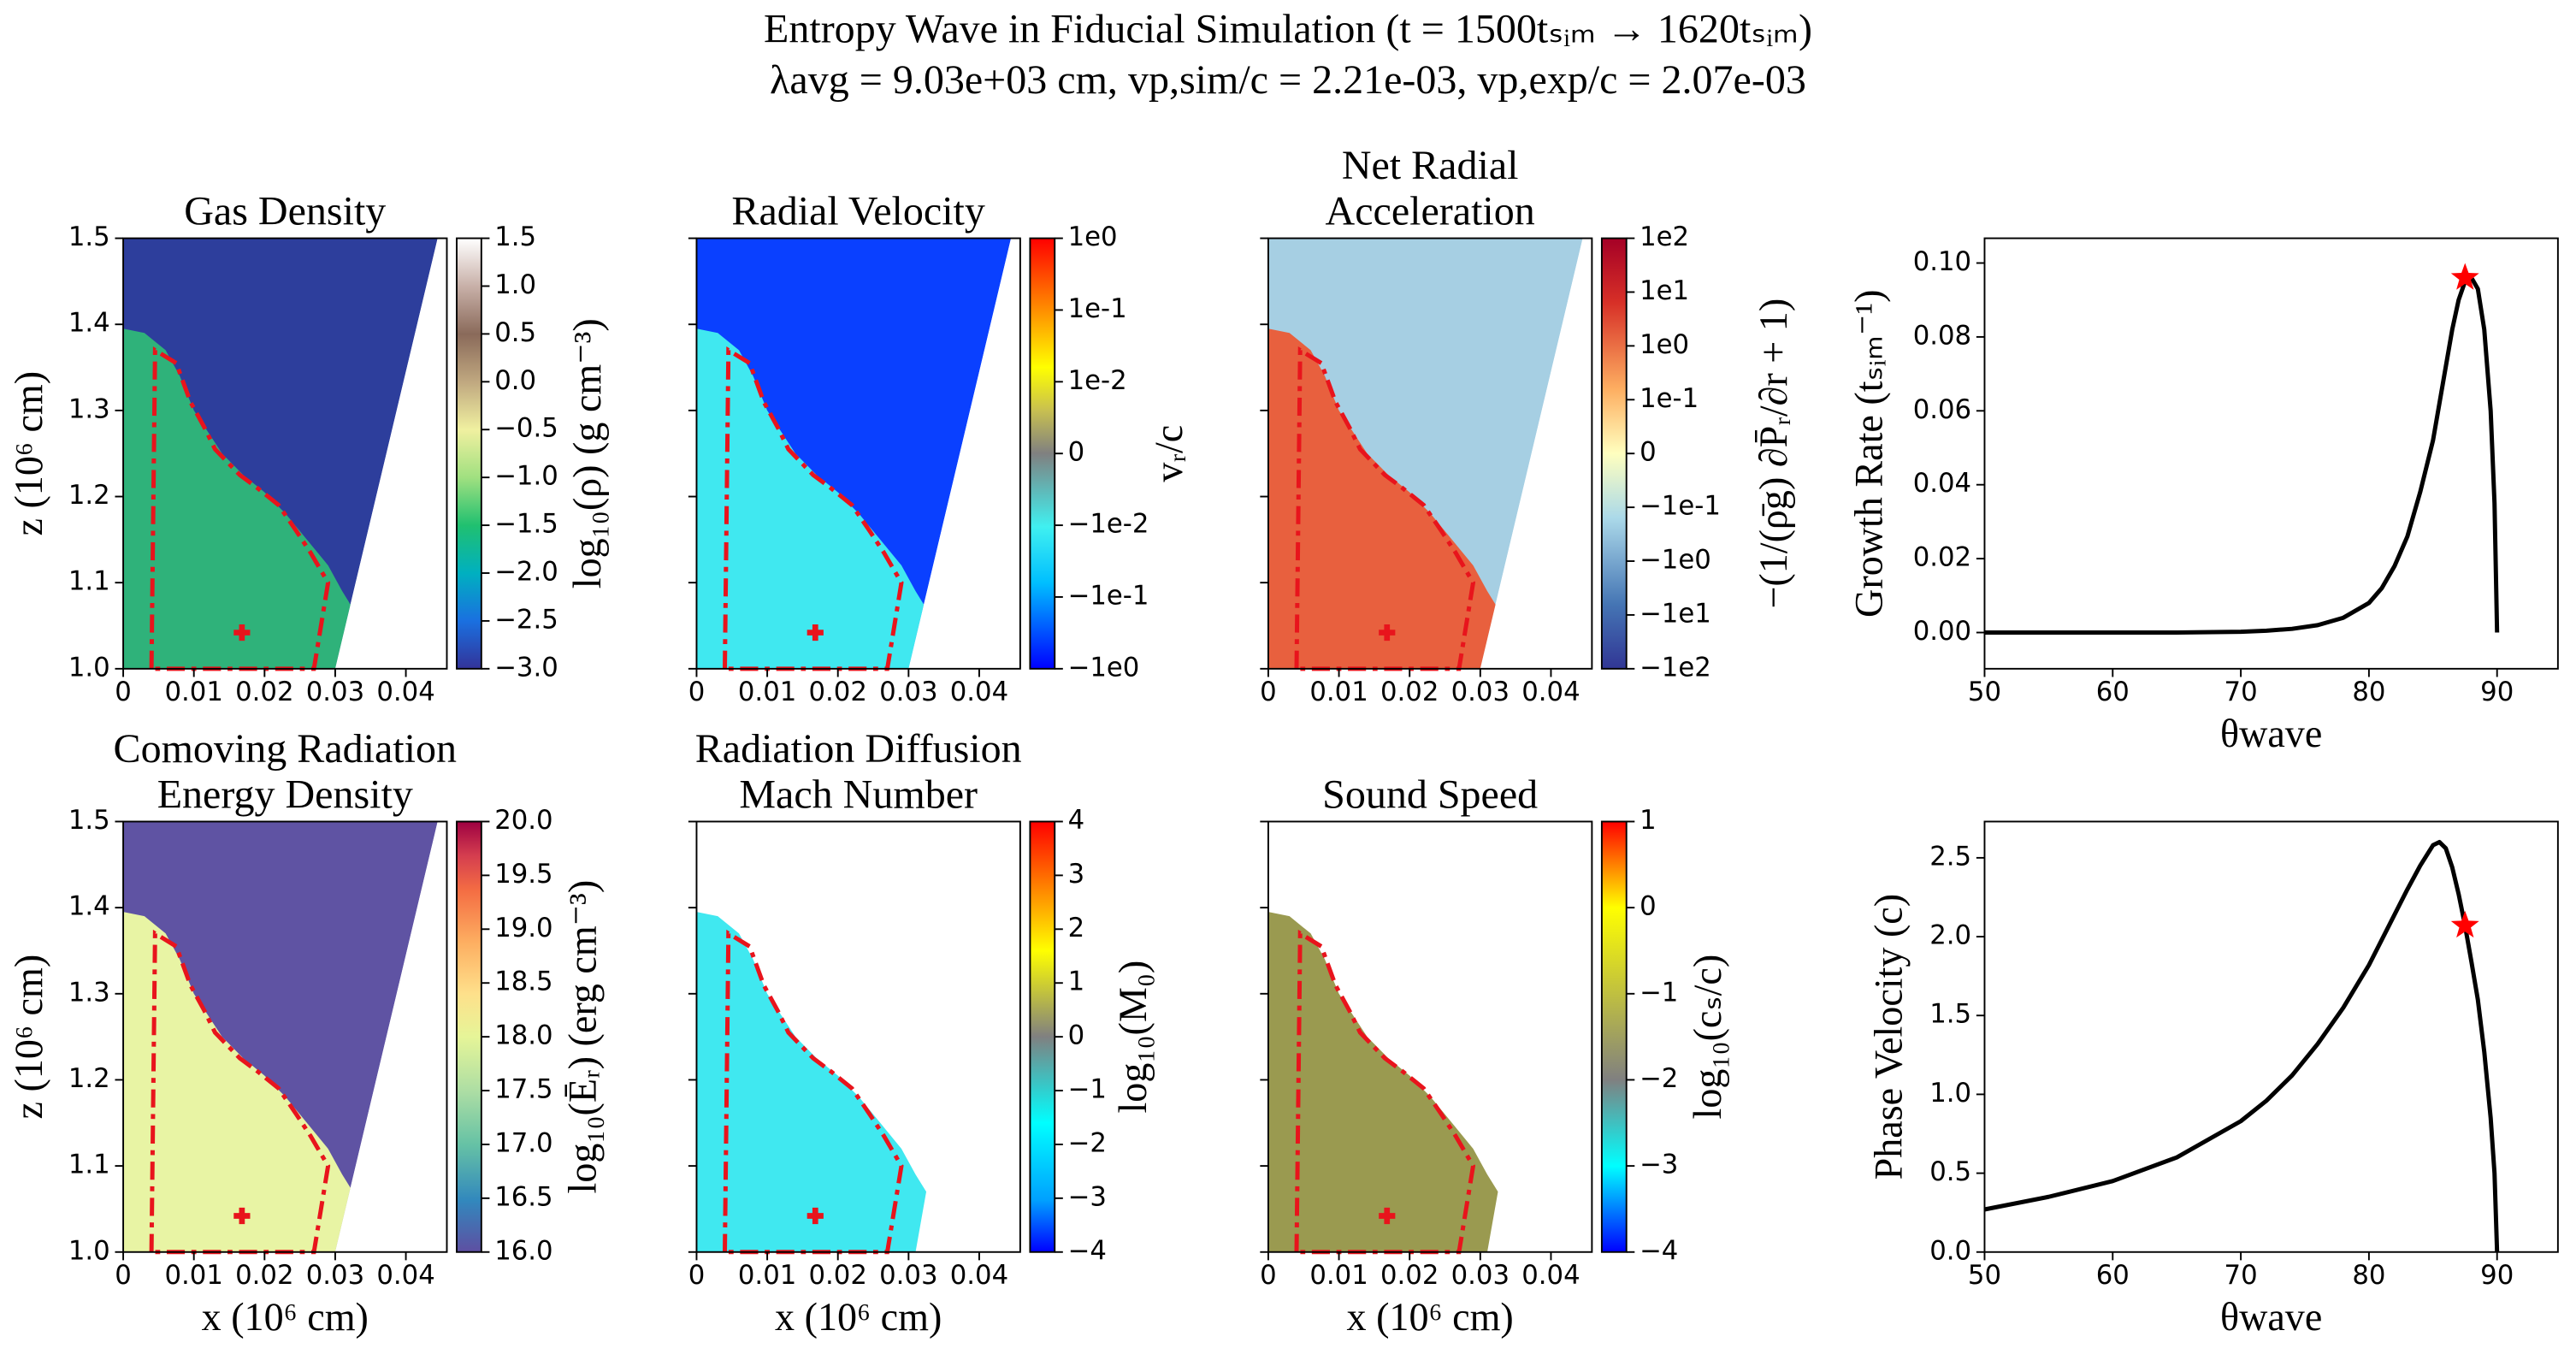 Image resolution: width=2576 pixels, height=1360 pixels. I want to click on colorbar-tick-label: 17.5, so click(523, 1089).